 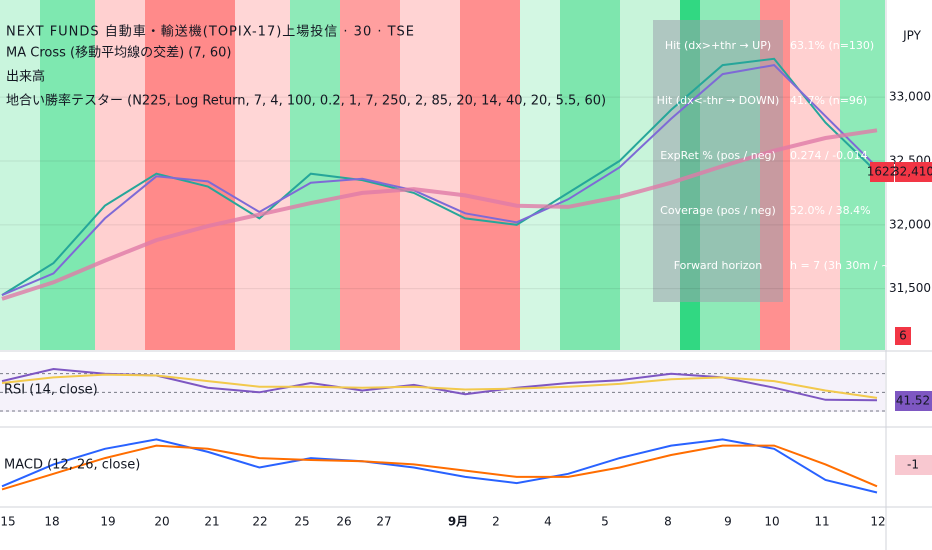 I want to click on stat-label: Hit (dx>+thr → UP), so click(x=718, y=45).